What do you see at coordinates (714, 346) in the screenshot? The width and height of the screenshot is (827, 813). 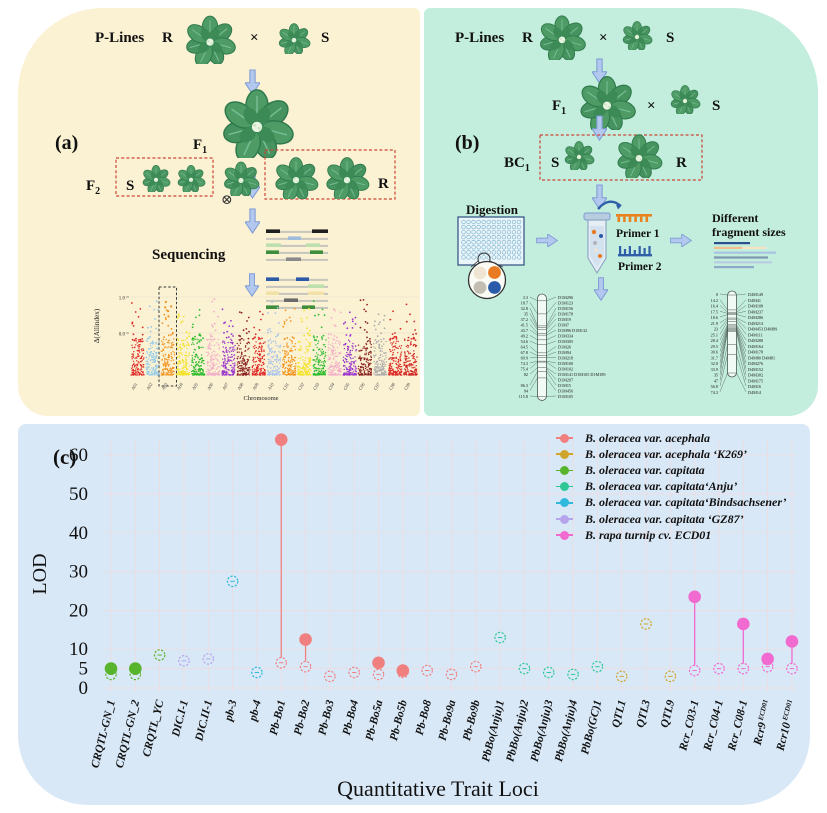 I see `map-position: 29.5` at bounding box center [714, 346].